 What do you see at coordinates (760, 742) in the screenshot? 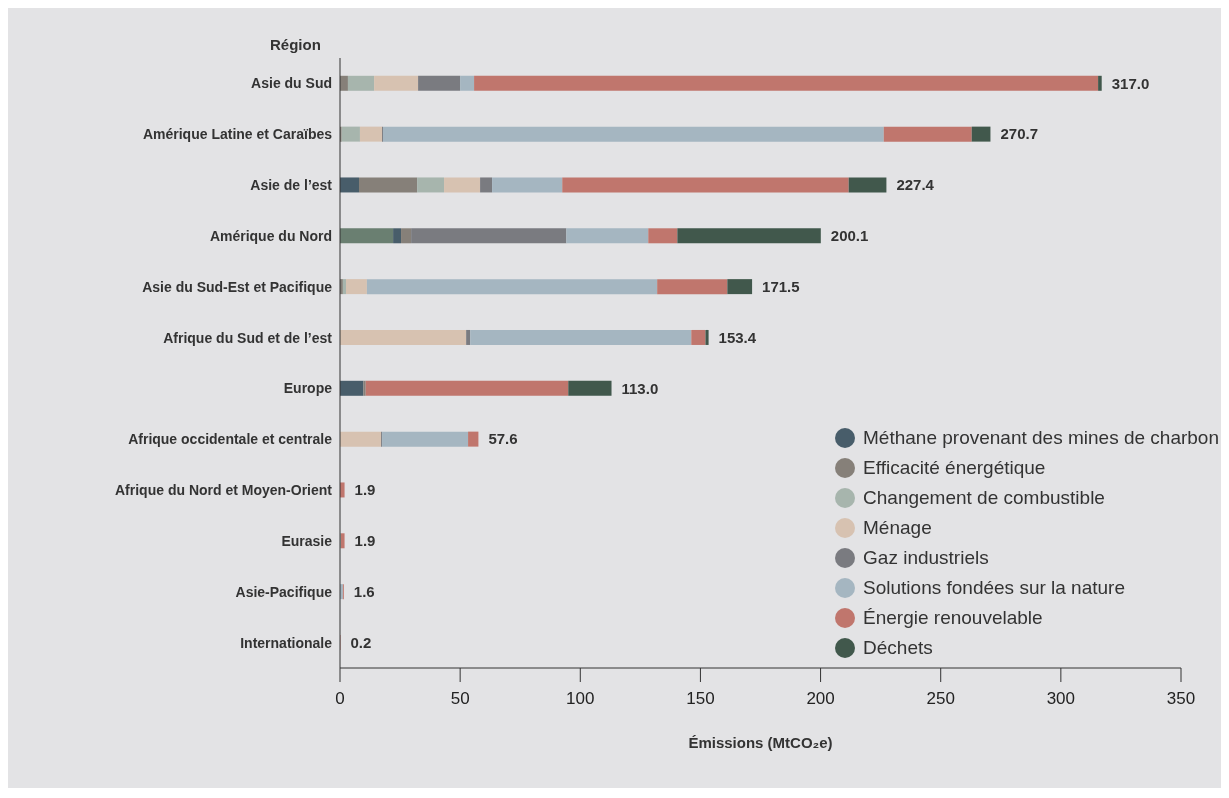
I see `x-axis-title: Émissions (MtCO₂e)` at bounding box center [760, 742].